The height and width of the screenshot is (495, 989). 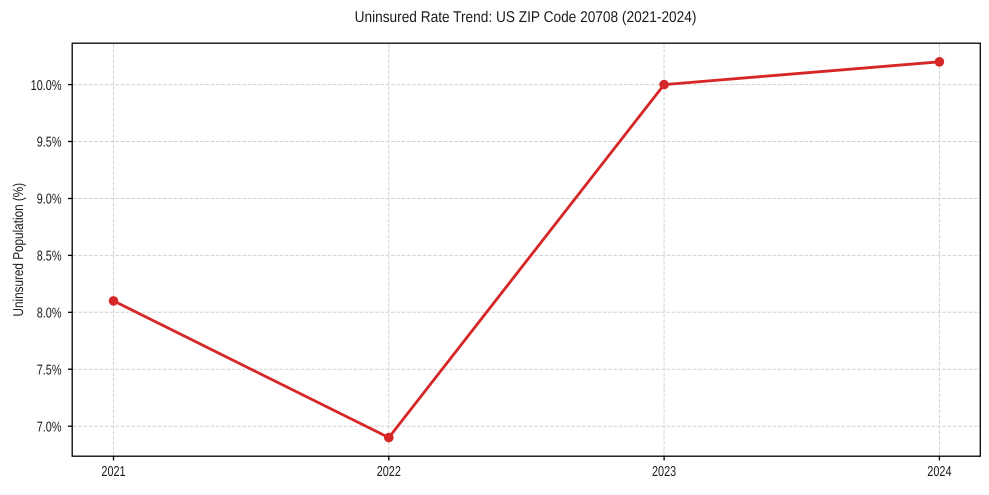 I want to click on svg-text: 10.0%, so click(x=46, y=86).